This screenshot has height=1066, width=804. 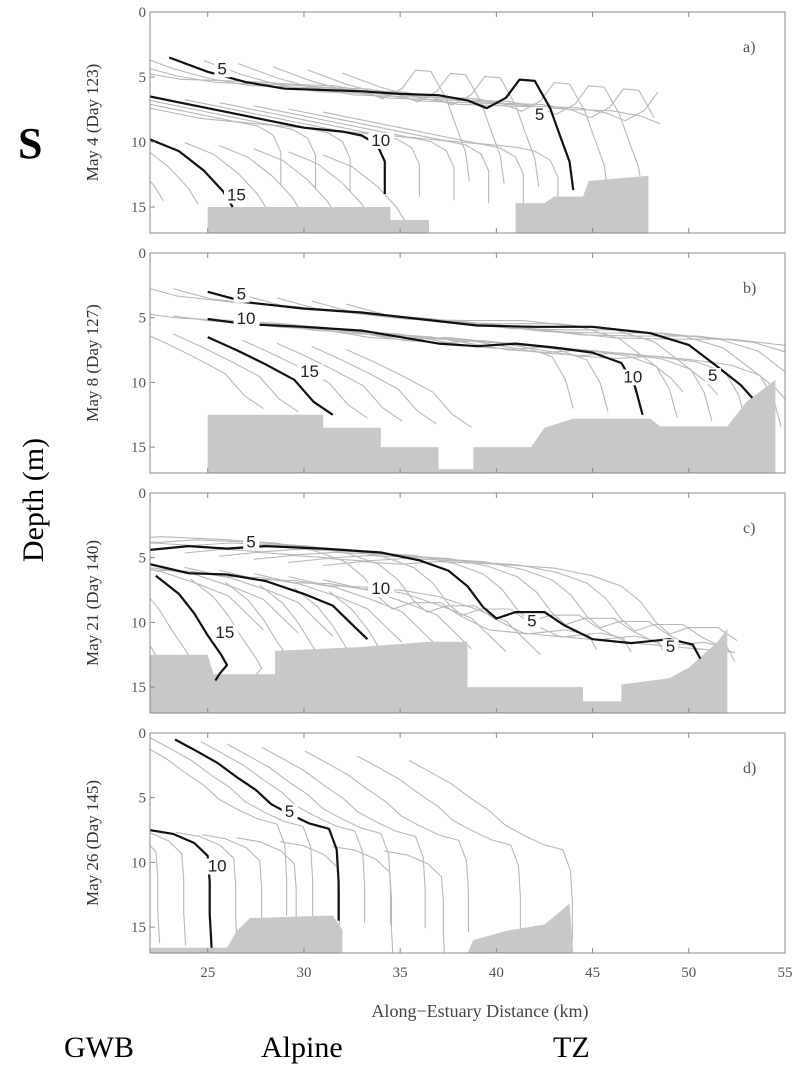 What do you see at coordinates (749, 288) in the screenshot?
I see `panel-tag: b)` at bounding box center [749, 288].